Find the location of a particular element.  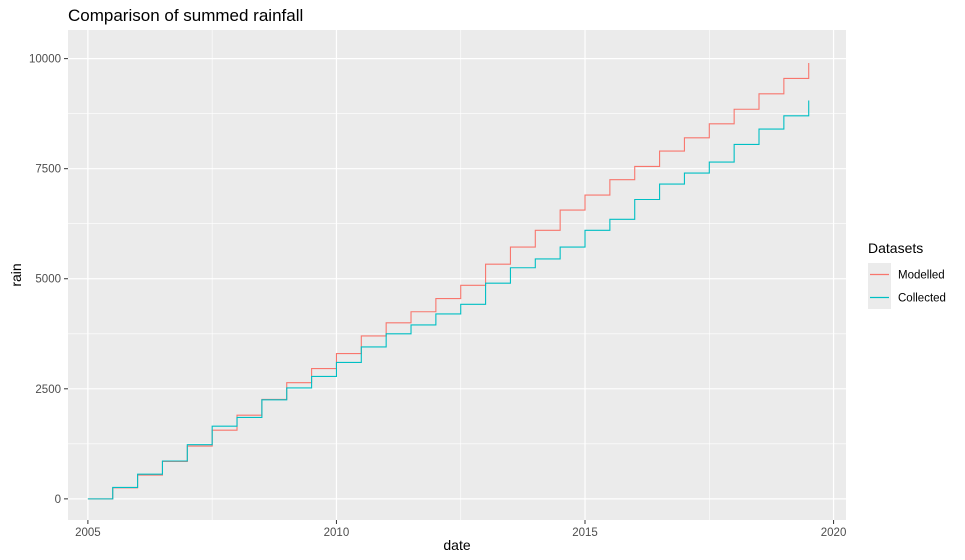

y-axis-title: rain is located at coordinates (16, 274).